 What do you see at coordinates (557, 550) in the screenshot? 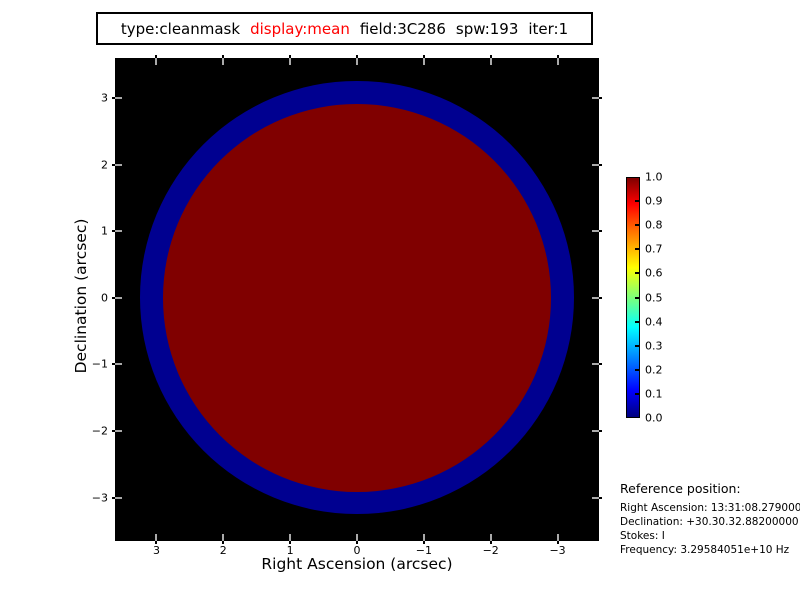
I see `x-tick-label: −3` at bounding box center [557, 550].